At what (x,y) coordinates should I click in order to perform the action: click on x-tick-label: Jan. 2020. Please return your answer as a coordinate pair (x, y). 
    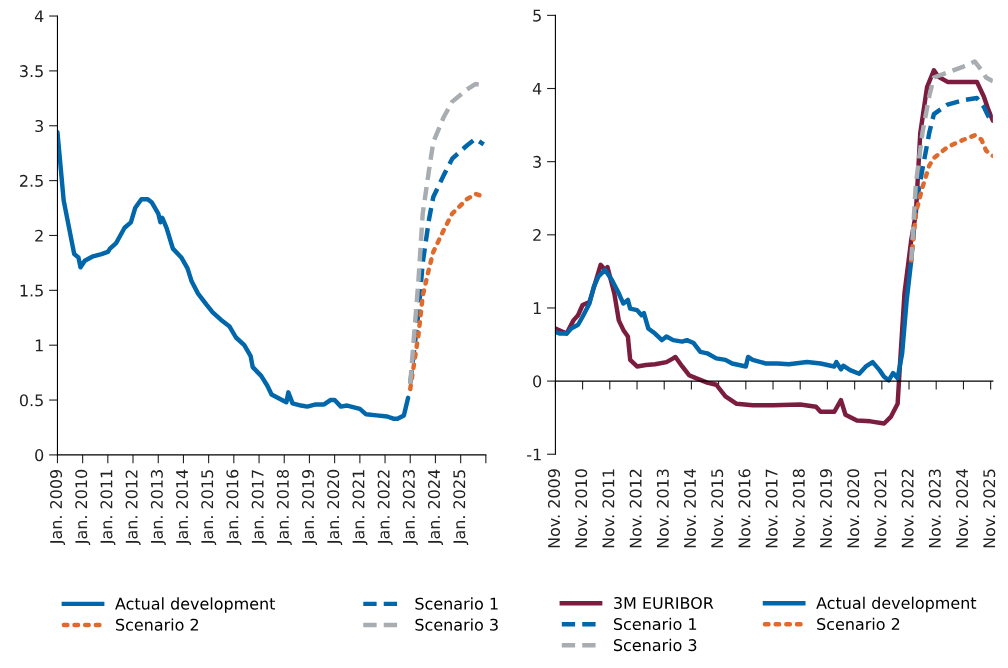
    Looking at the image, I should click on (335, 507).